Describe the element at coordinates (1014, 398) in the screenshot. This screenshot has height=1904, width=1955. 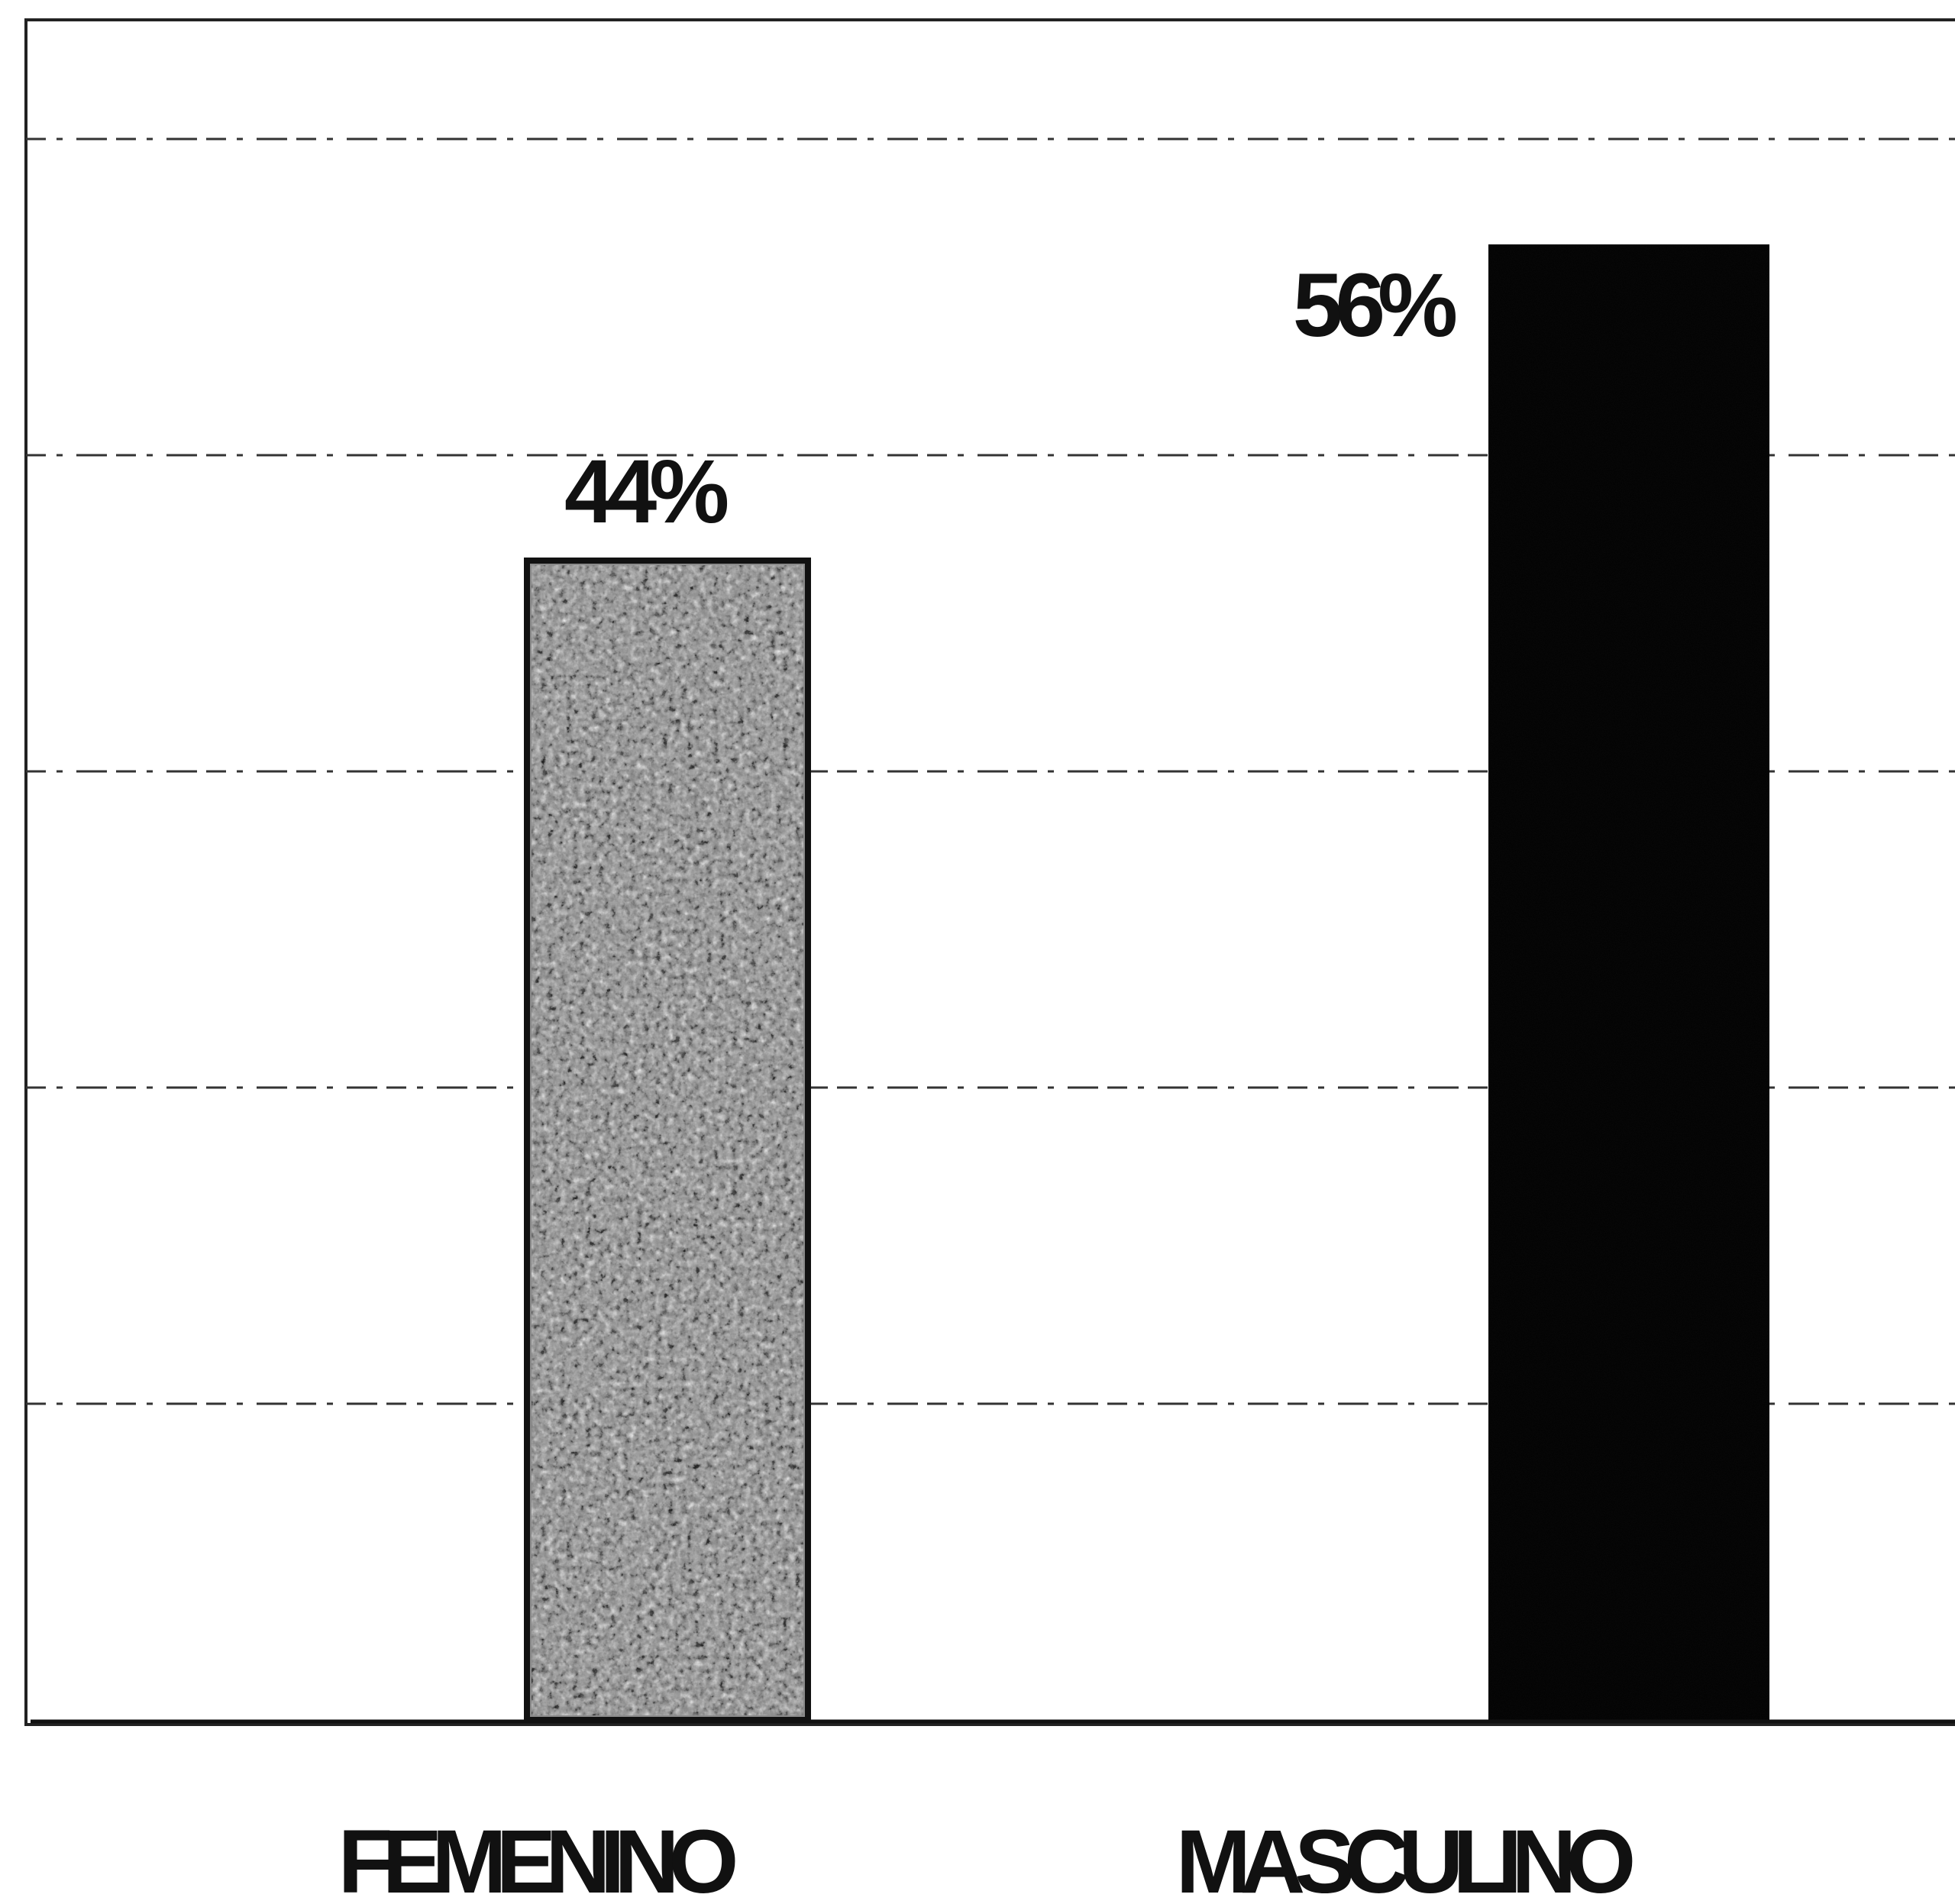
I see `data-labels-group: 44% 56%` at that location.